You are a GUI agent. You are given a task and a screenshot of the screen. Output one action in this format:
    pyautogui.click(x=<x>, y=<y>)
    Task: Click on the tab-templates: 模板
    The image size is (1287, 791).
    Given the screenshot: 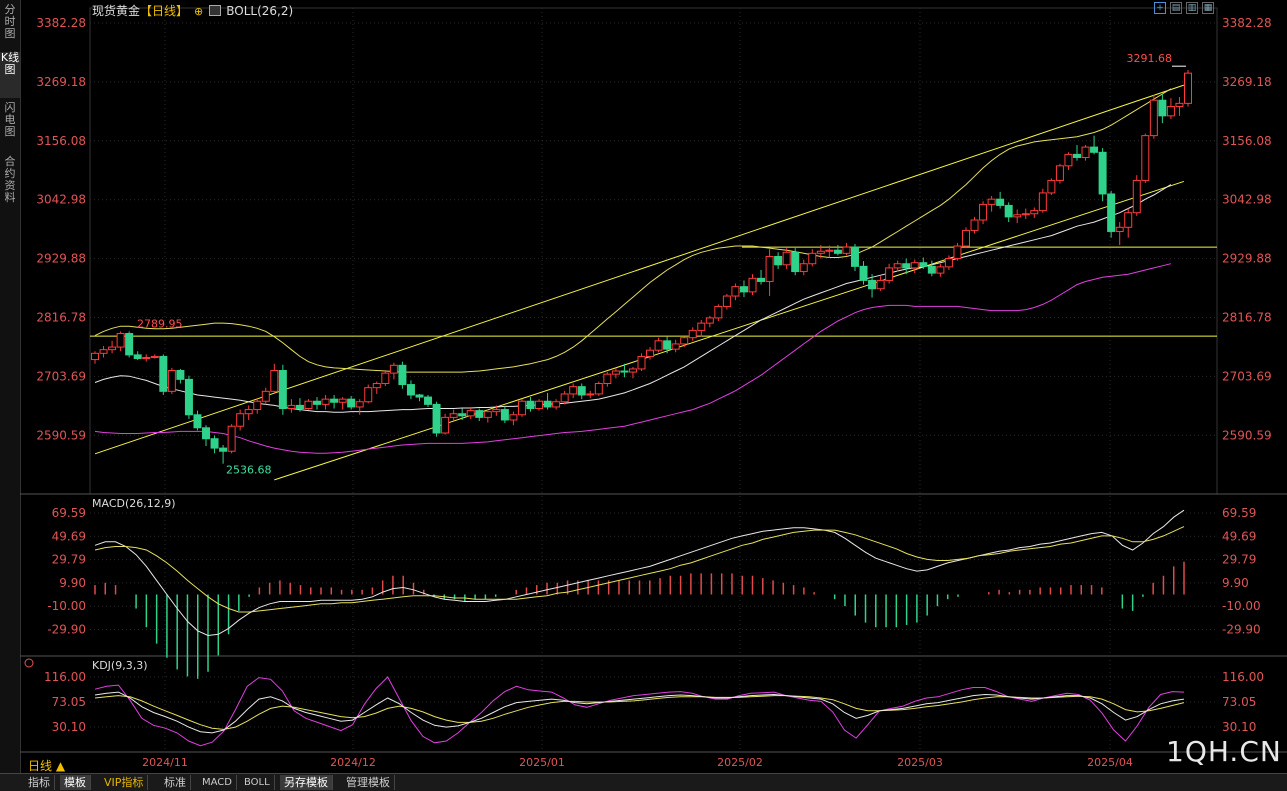 What is the action you would take?
    pyautogui.click(x=75, y=782)
    